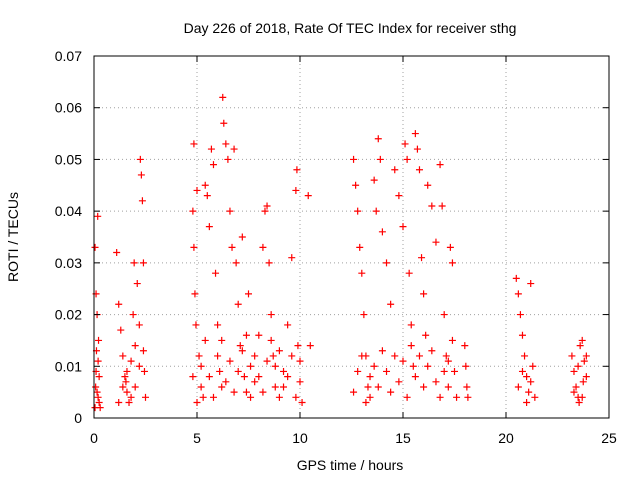 The width and height of the screenshot is (640, 480). I want to click on y-axis-label: ROTI / TECUs, so click(13, 237).